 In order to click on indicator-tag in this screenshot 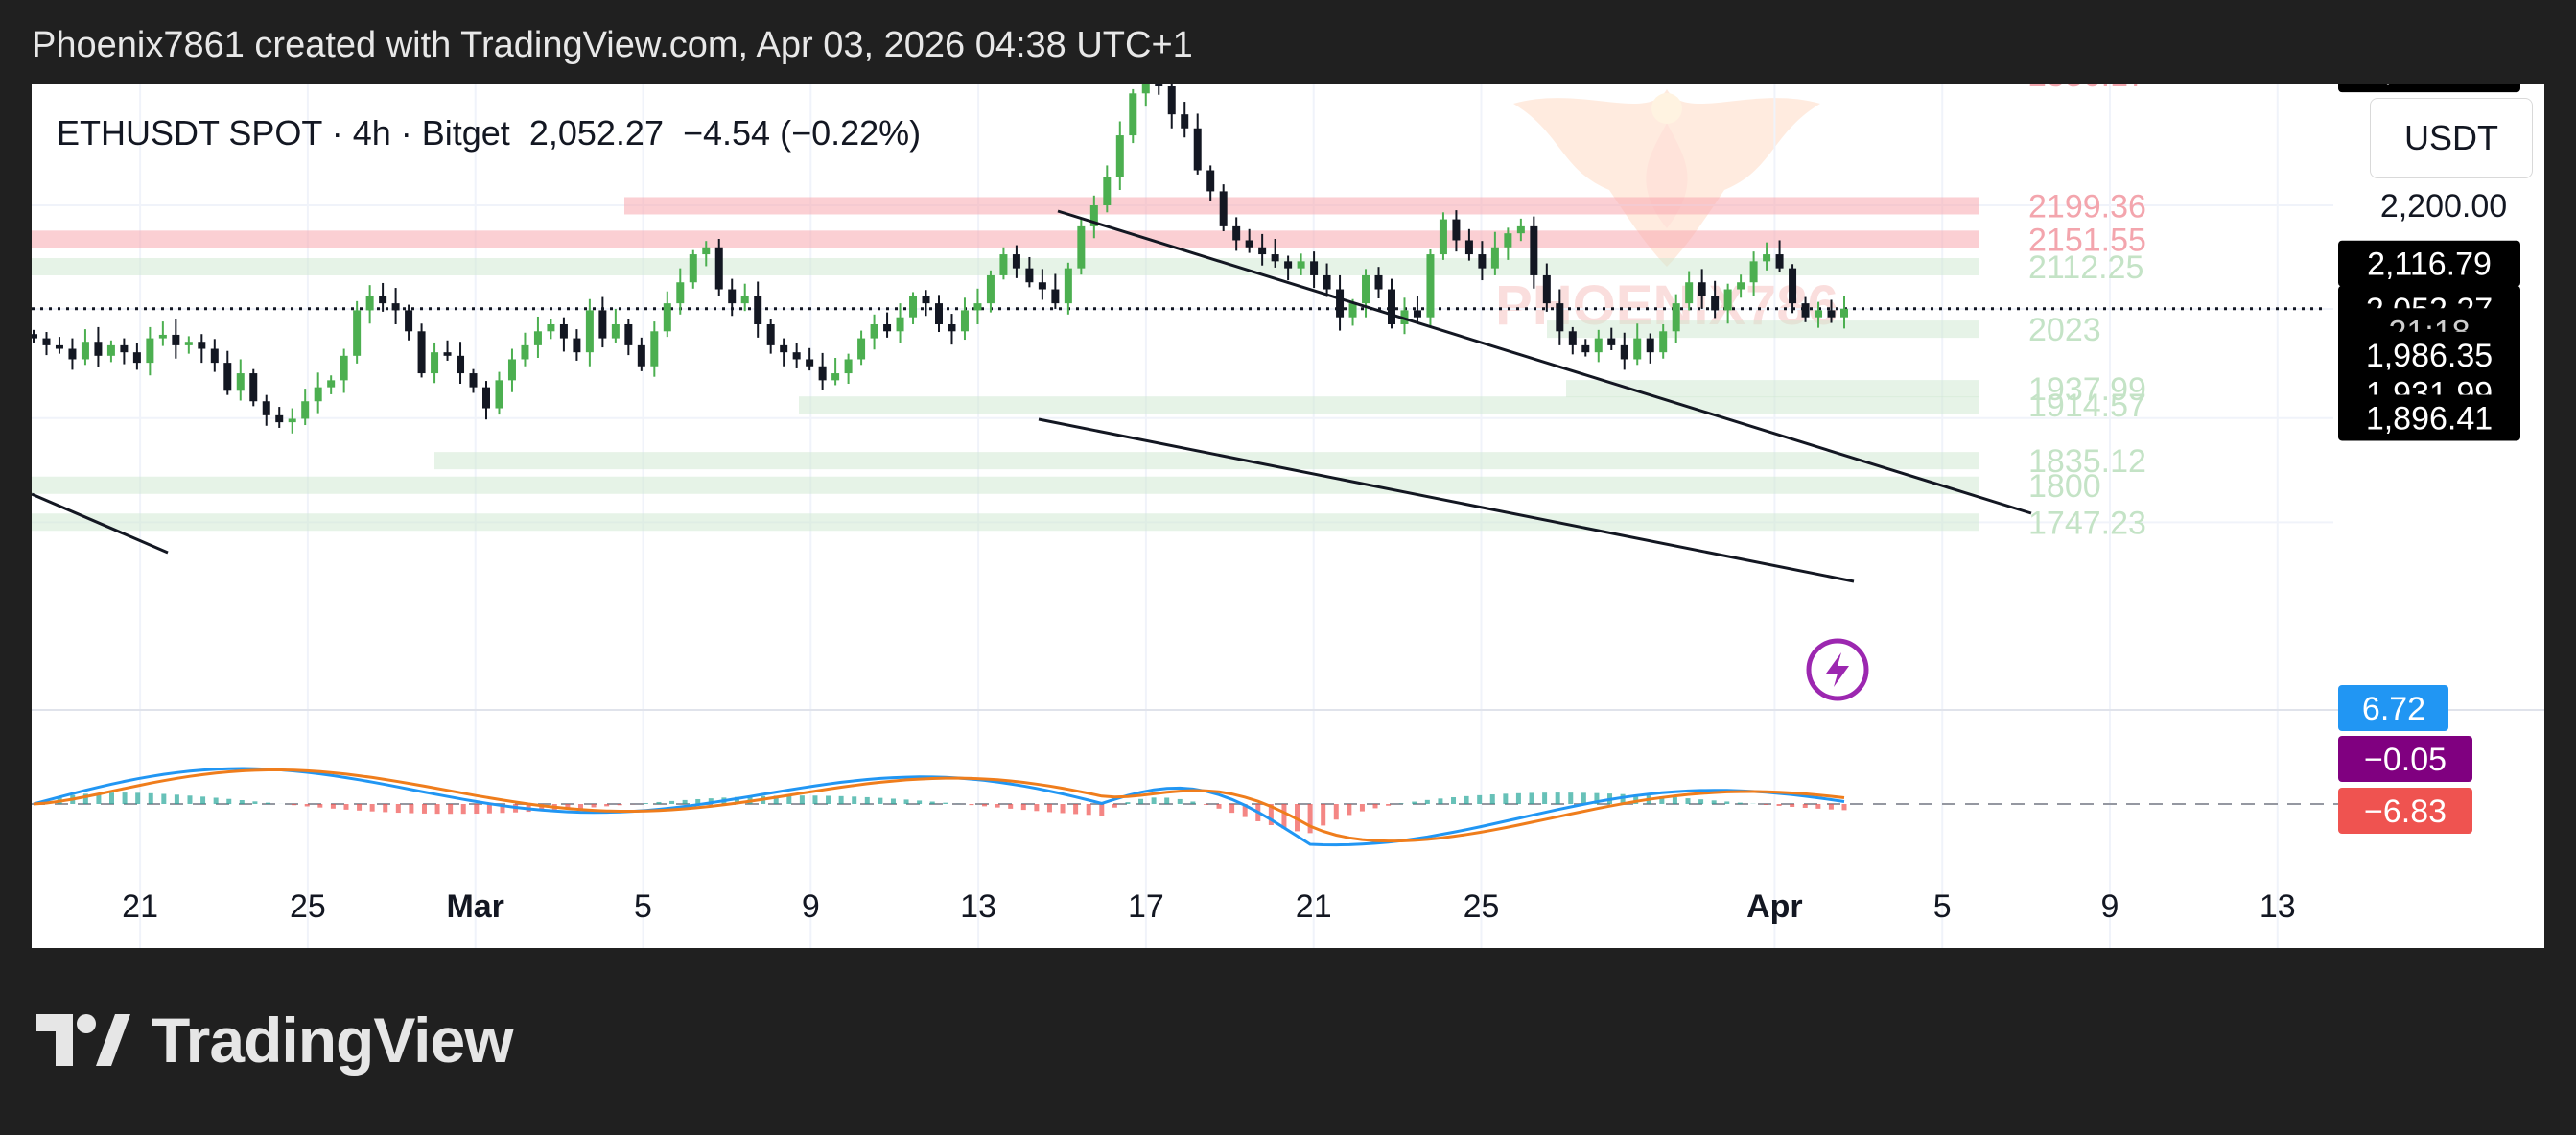, I will do `click(2393, 708)`.